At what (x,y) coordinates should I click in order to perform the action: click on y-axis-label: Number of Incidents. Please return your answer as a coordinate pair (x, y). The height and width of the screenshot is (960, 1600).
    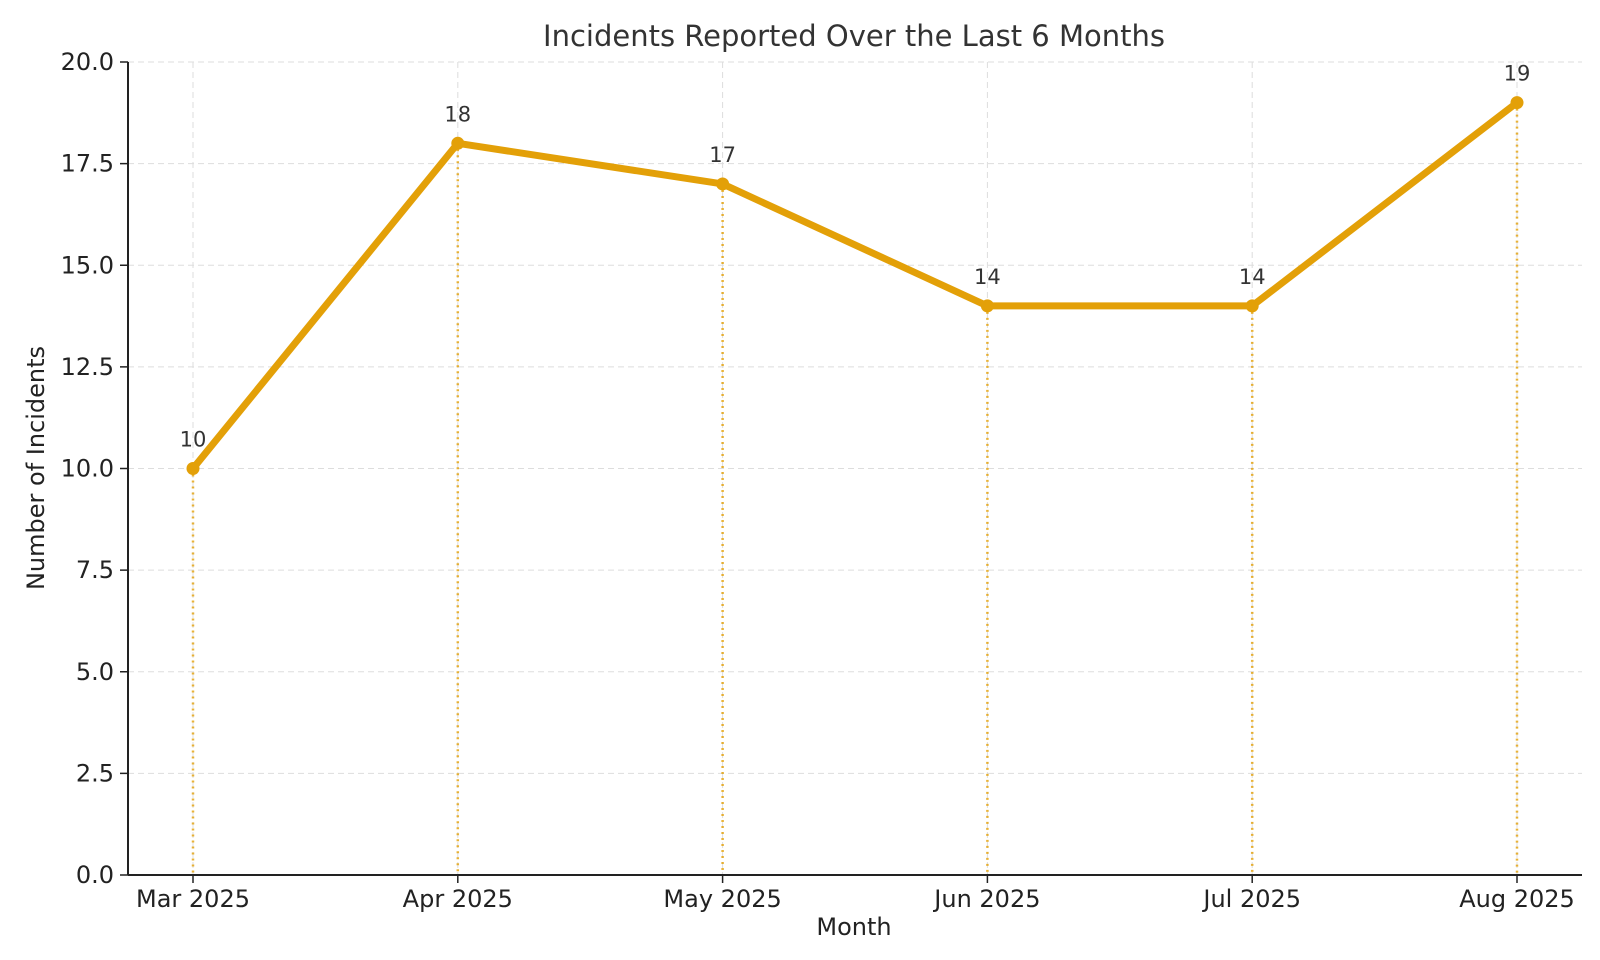
    Looking at the image, I should click on (36, 468).